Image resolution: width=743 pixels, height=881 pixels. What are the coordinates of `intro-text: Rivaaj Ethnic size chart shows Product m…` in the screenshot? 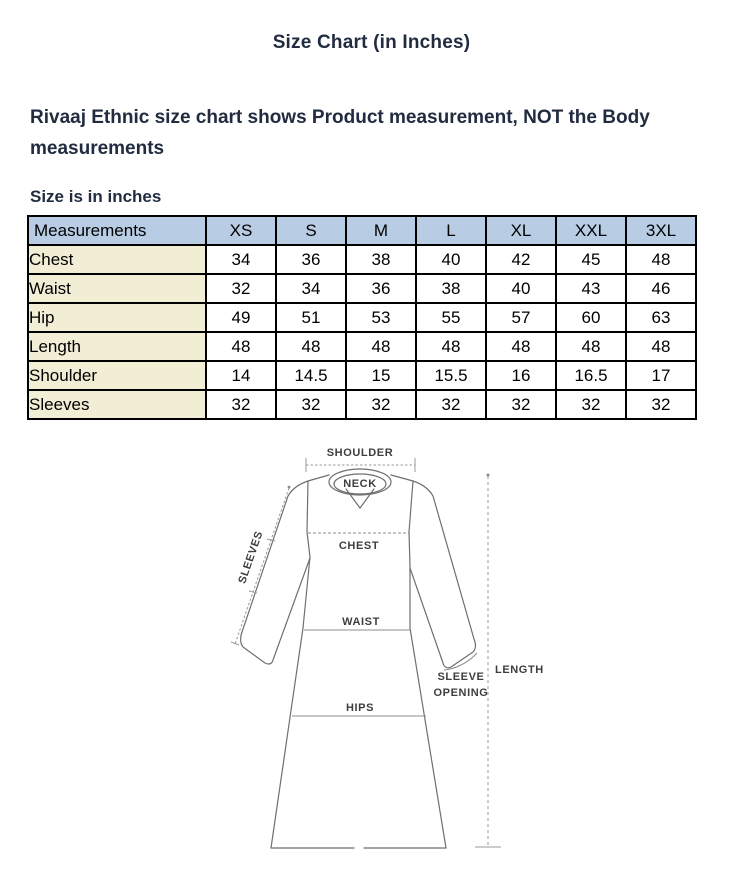 It's located at (340, 133).